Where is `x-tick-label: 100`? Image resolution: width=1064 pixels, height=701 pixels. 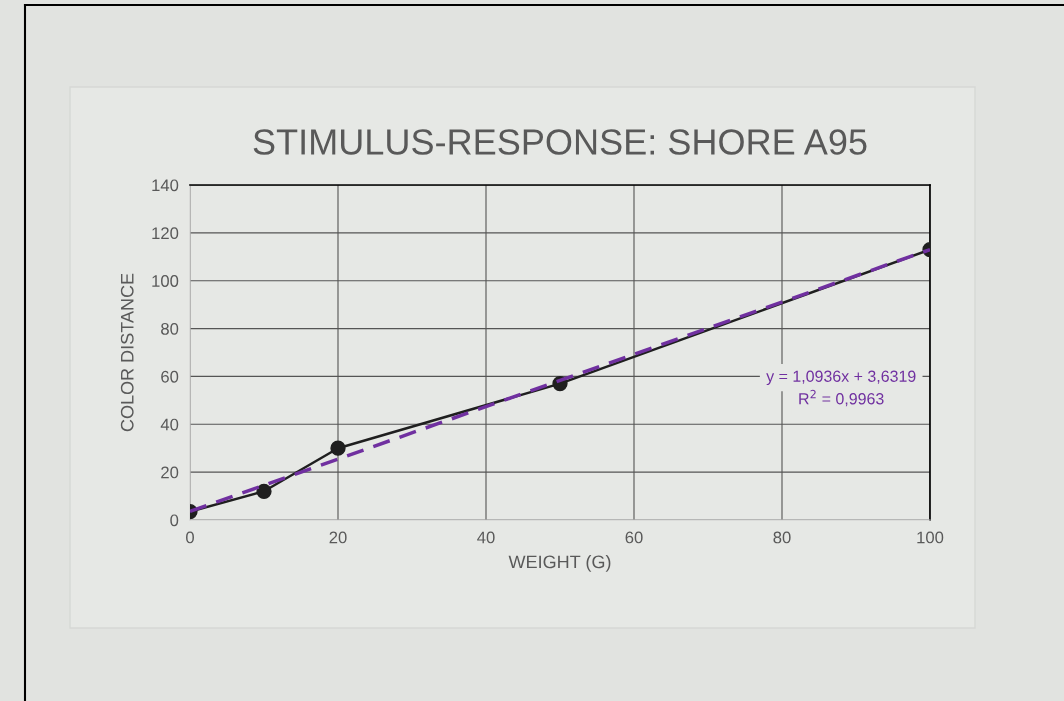
x-tick-label: 100 is located at coordinates (930, 537).